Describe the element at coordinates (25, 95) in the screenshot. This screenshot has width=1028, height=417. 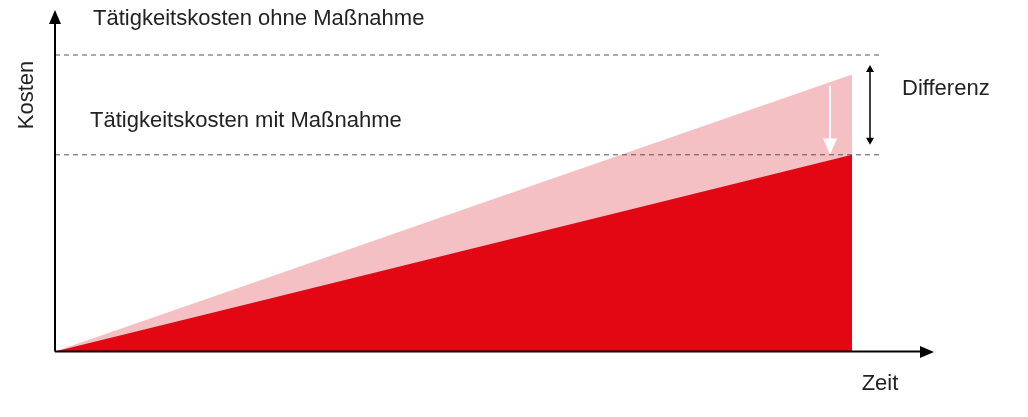
I see `y-axis-title: Kosten` at that location.